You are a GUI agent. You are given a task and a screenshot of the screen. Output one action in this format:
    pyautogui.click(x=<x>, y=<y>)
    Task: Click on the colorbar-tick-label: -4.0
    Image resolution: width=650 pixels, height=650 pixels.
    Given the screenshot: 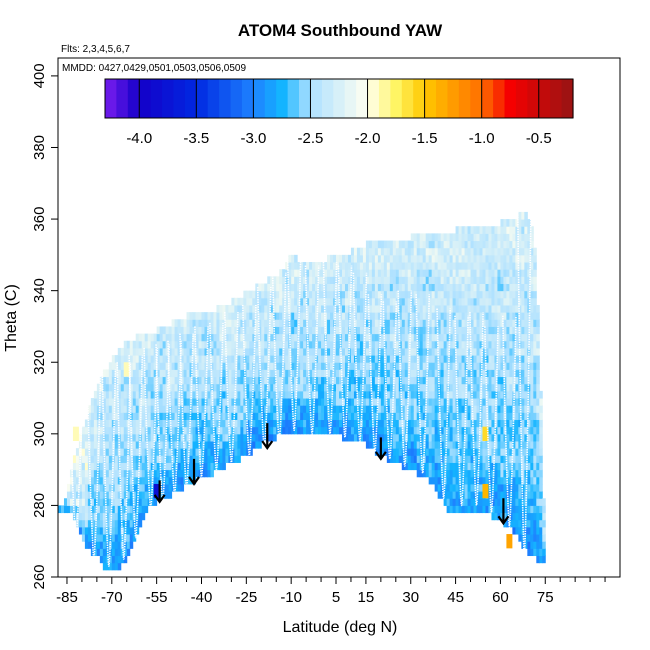 What is the action you would take?
    pyautogui.click(x=139, y=138)
    